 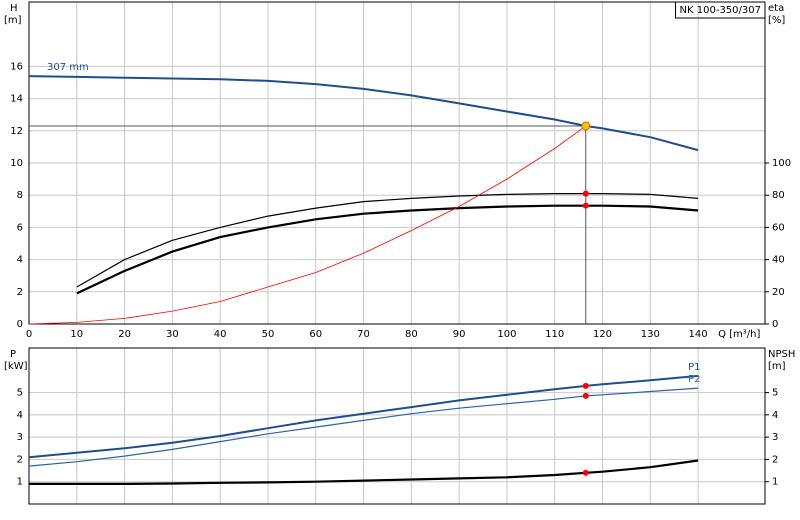 I want to click on x-tick-label: 80, so click(x=411, y=334).